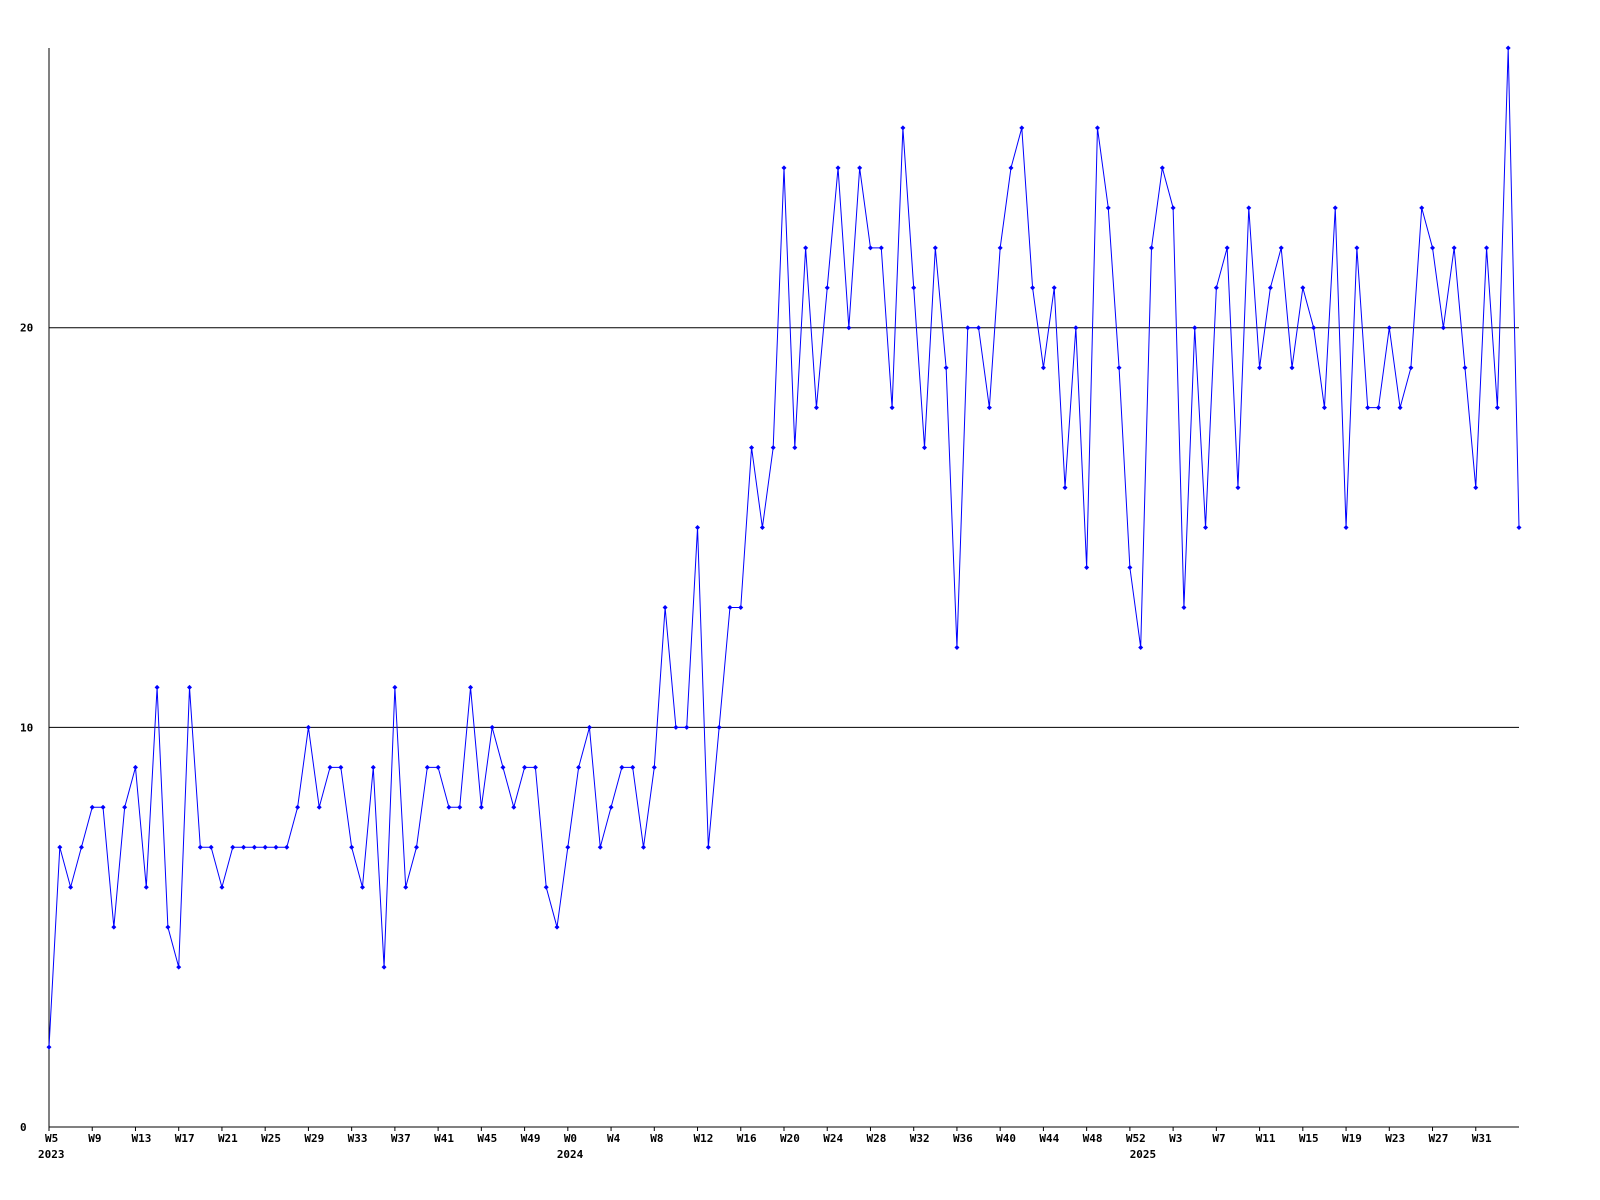 The height and width of the screenshot is (1200, 1600). Describe the element at coordinates (1049, 1138) in the screenshot. I see `x-tick-label: W44` at that location.